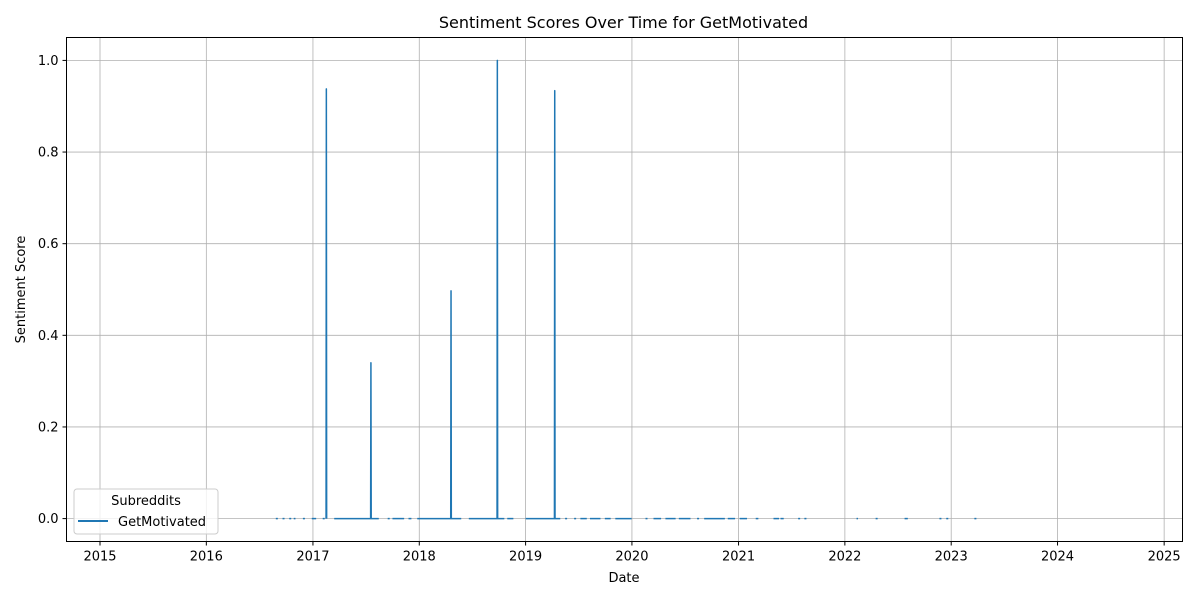  I want to click on y-axis: 0.0 0.2 0.4 0.6 0.8 1.0, so click(52, 290).